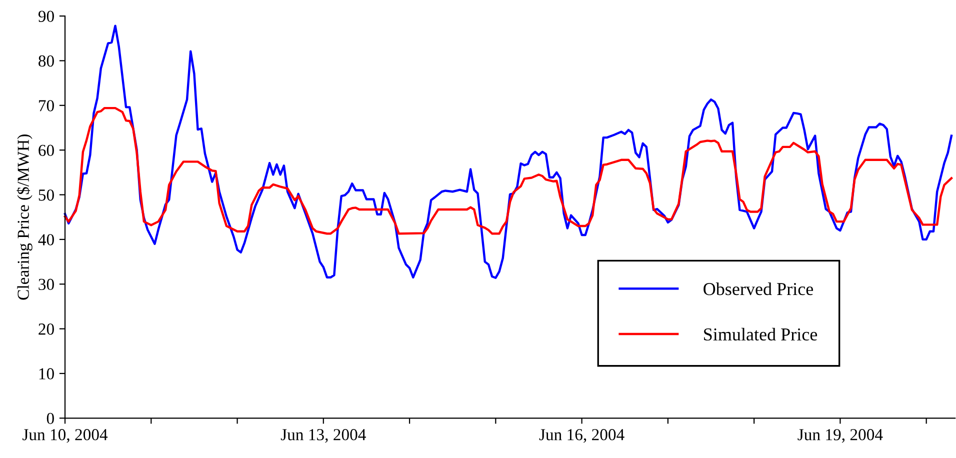 The height and width of the screenshot is (458, 956). Describe the element at coordinates (581, 436) in the screenshot. I see `x-tick-label: Jun 16, 2004` at that location.